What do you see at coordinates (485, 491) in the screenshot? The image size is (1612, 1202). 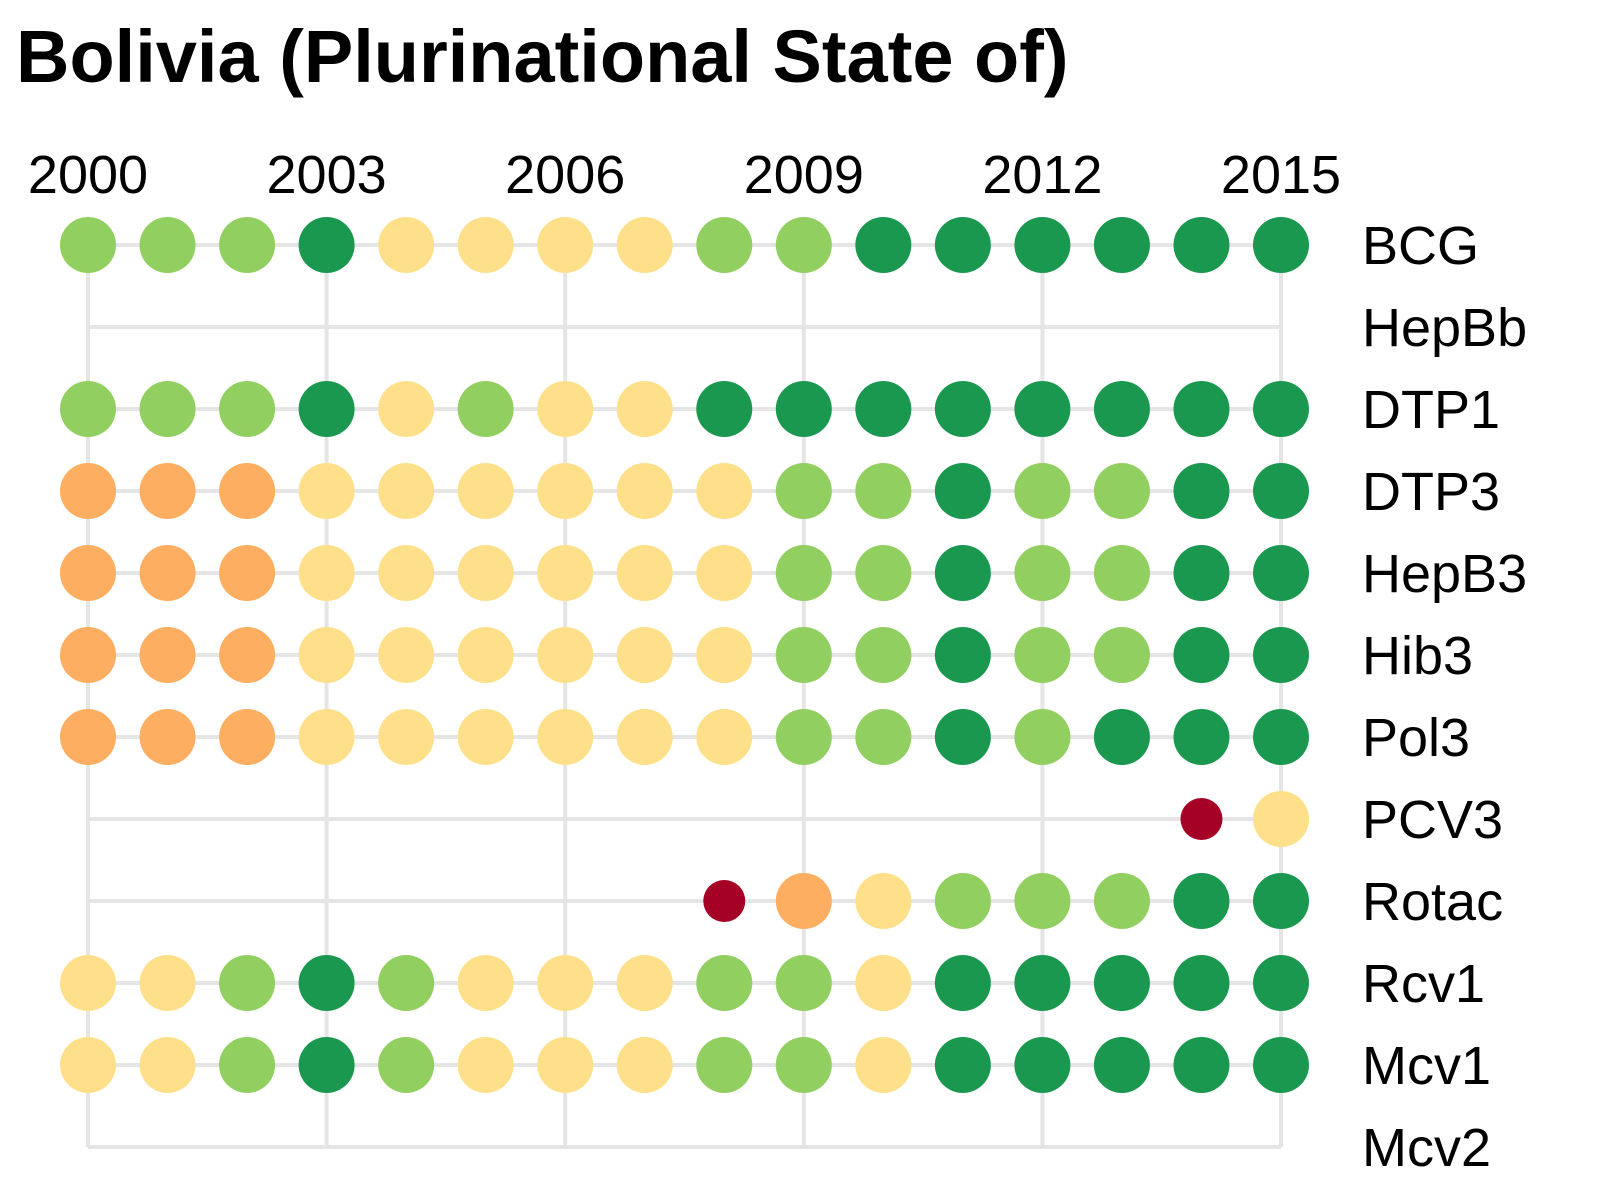 I see `point-dtp3-2005` at bounding box center [485, 491].